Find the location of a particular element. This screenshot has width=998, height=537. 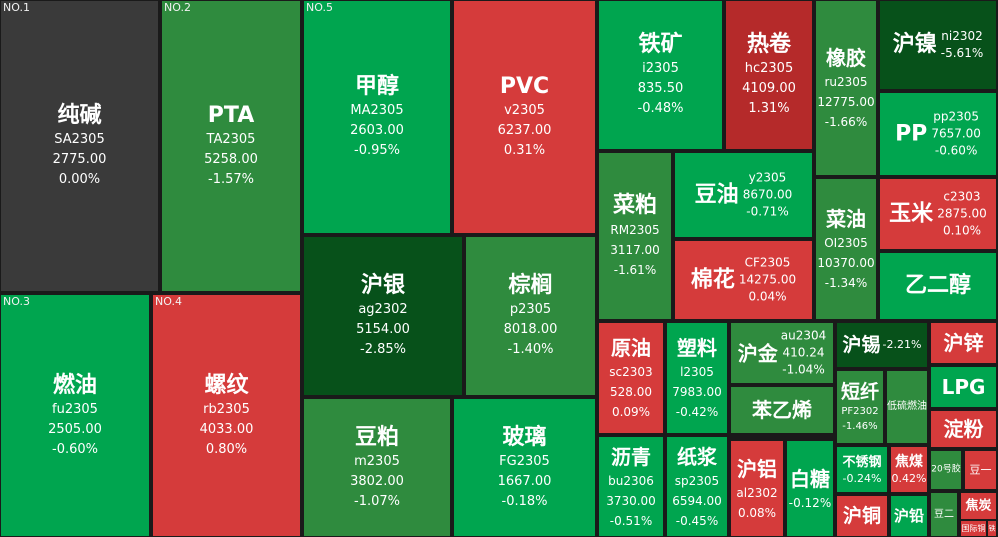

tile-sugar: 白糖 -0.12% is located at coordinates (810, 488).